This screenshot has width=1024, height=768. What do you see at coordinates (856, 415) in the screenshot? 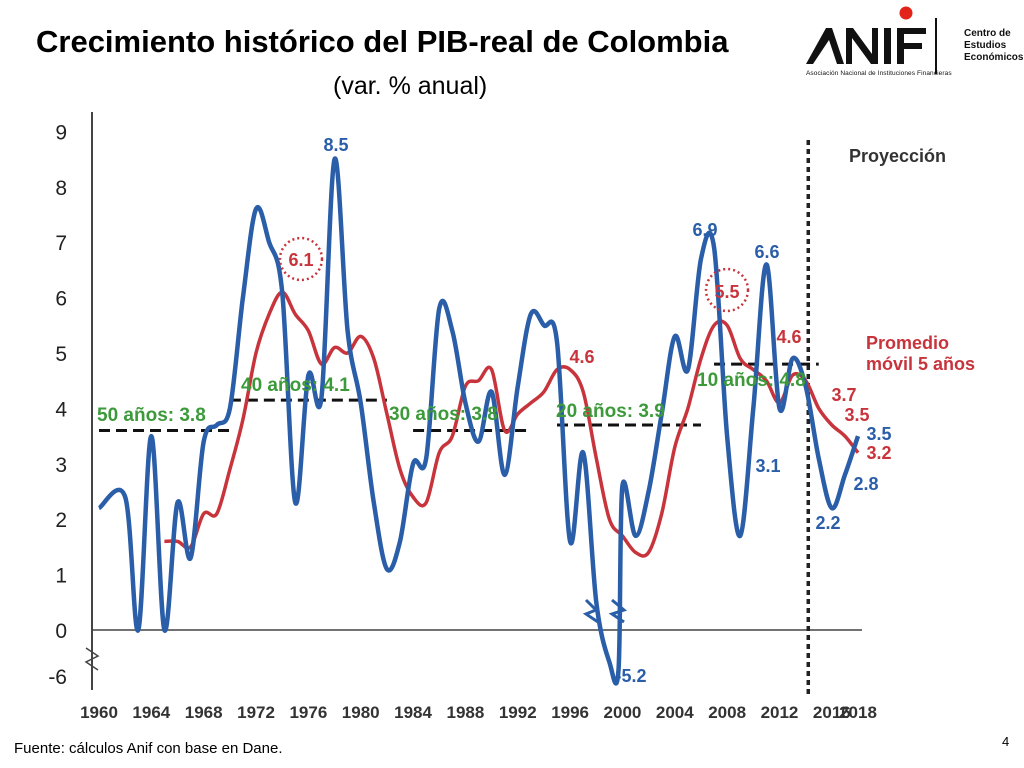
I see `data-label-moving-average: 3.5` at bounding box center [856, 415].